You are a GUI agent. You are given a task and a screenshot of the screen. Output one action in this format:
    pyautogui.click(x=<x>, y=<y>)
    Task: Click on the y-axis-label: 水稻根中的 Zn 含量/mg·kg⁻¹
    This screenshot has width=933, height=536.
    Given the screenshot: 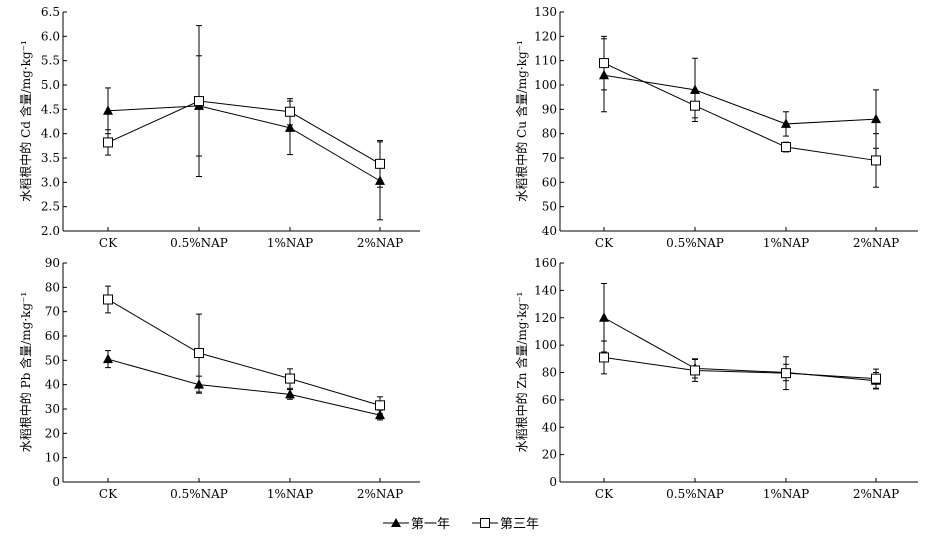 What is the action you would take?
    pyautogui.click(x=521, y=372)
    